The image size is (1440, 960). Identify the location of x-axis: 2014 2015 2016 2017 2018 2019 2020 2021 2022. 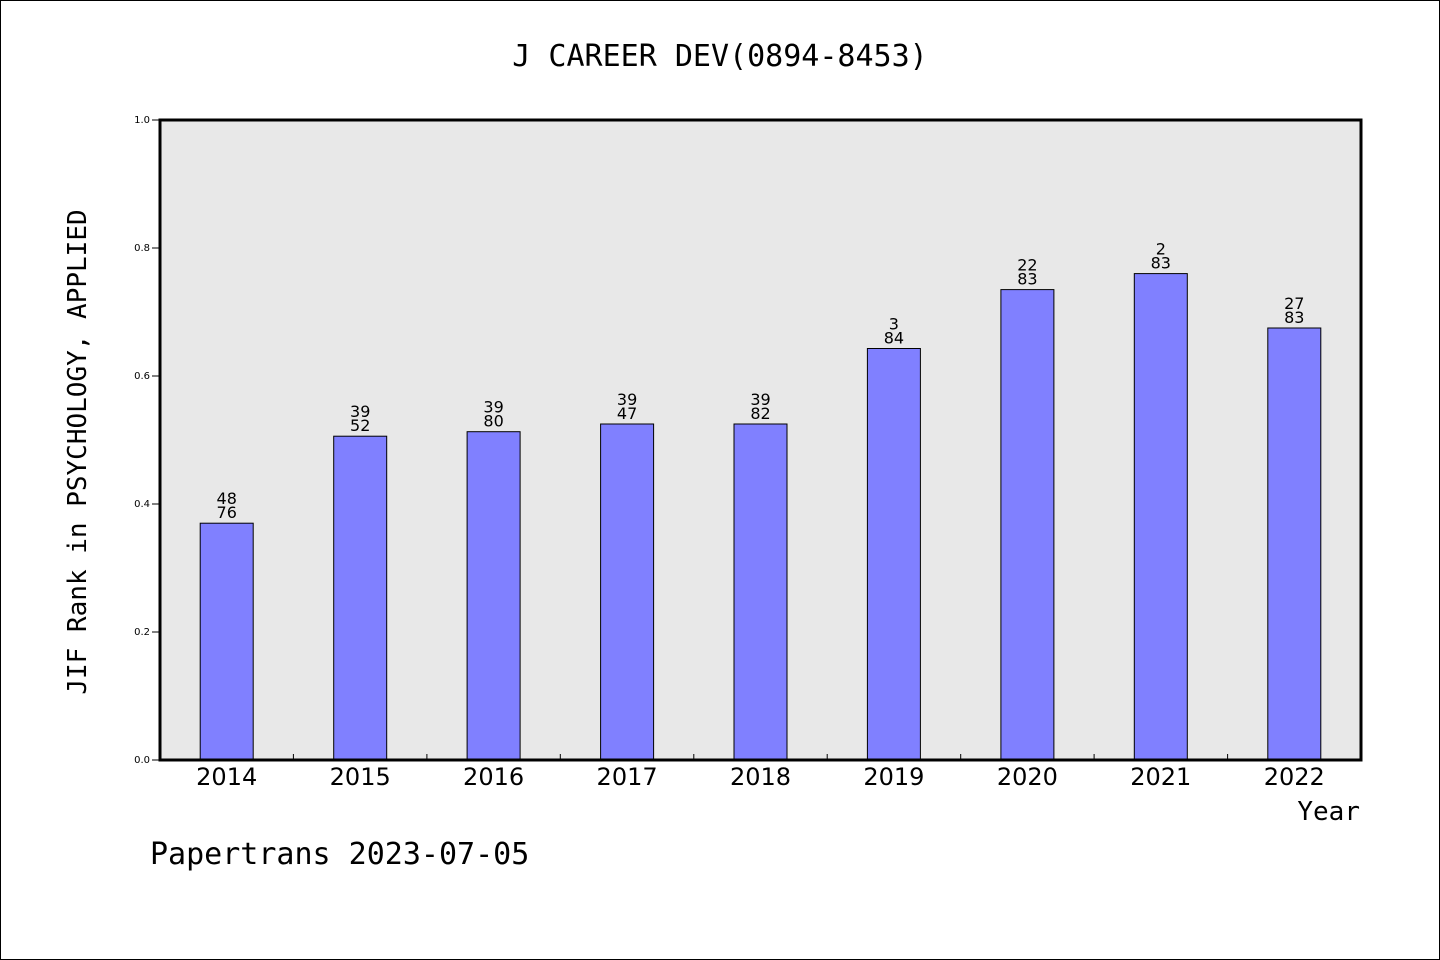
(760, 772).